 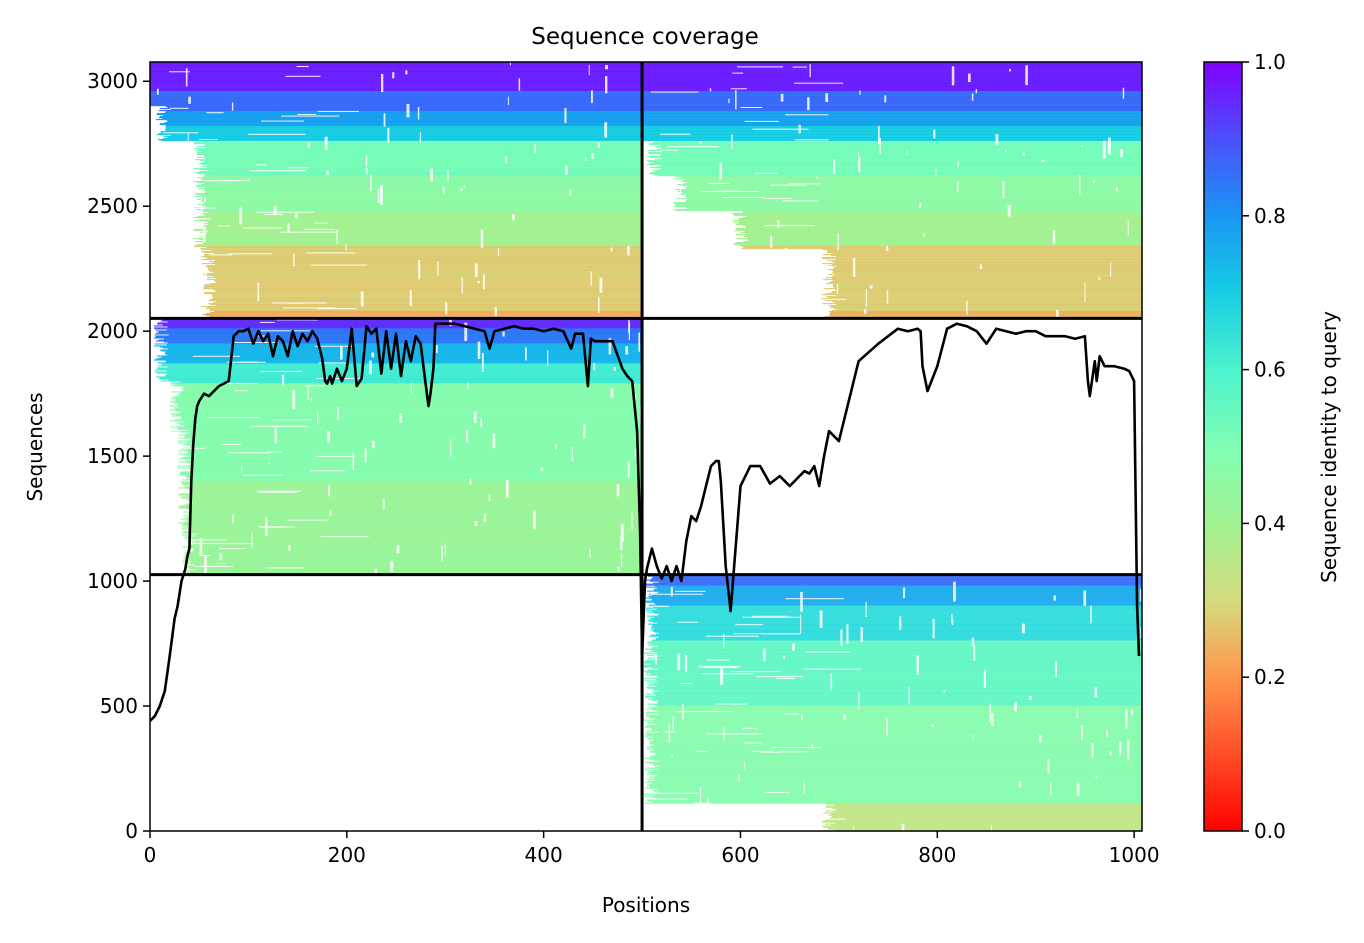 I want to click on heatmap-block-middle-left, so click(x=396, y=447).